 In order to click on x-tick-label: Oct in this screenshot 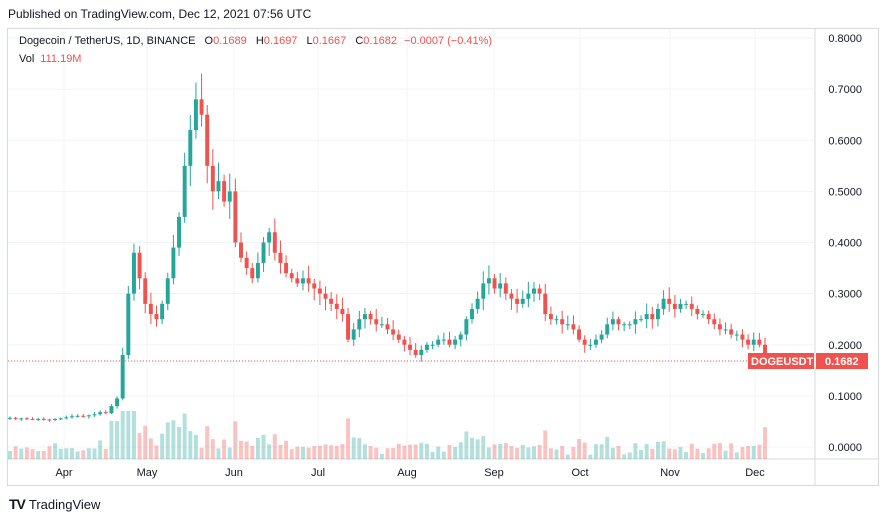, I will do `click(579, 473)`.